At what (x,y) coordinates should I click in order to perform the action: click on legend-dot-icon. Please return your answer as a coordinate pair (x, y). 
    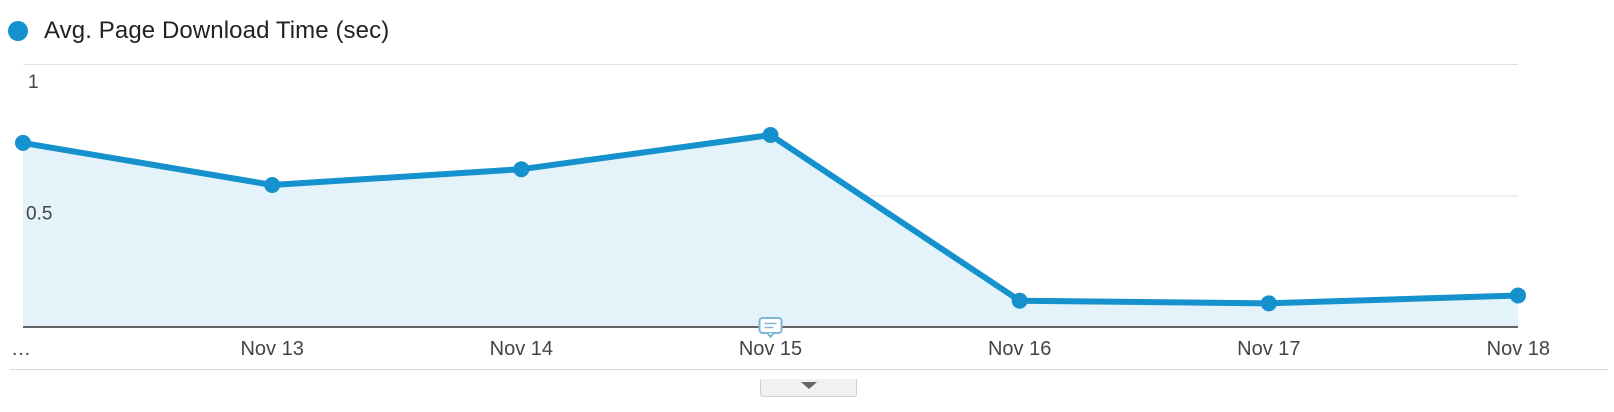
    Looking at the image, I should click on (18, 31).